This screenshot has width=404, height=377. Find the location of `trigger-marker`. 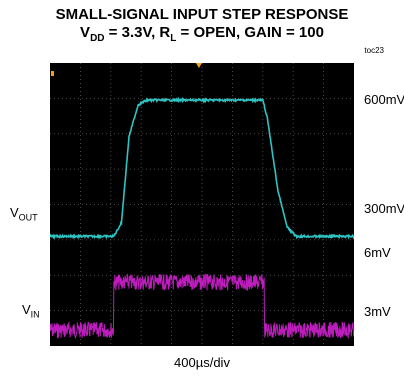

trigger-marker is located at coordinates (198, 65).